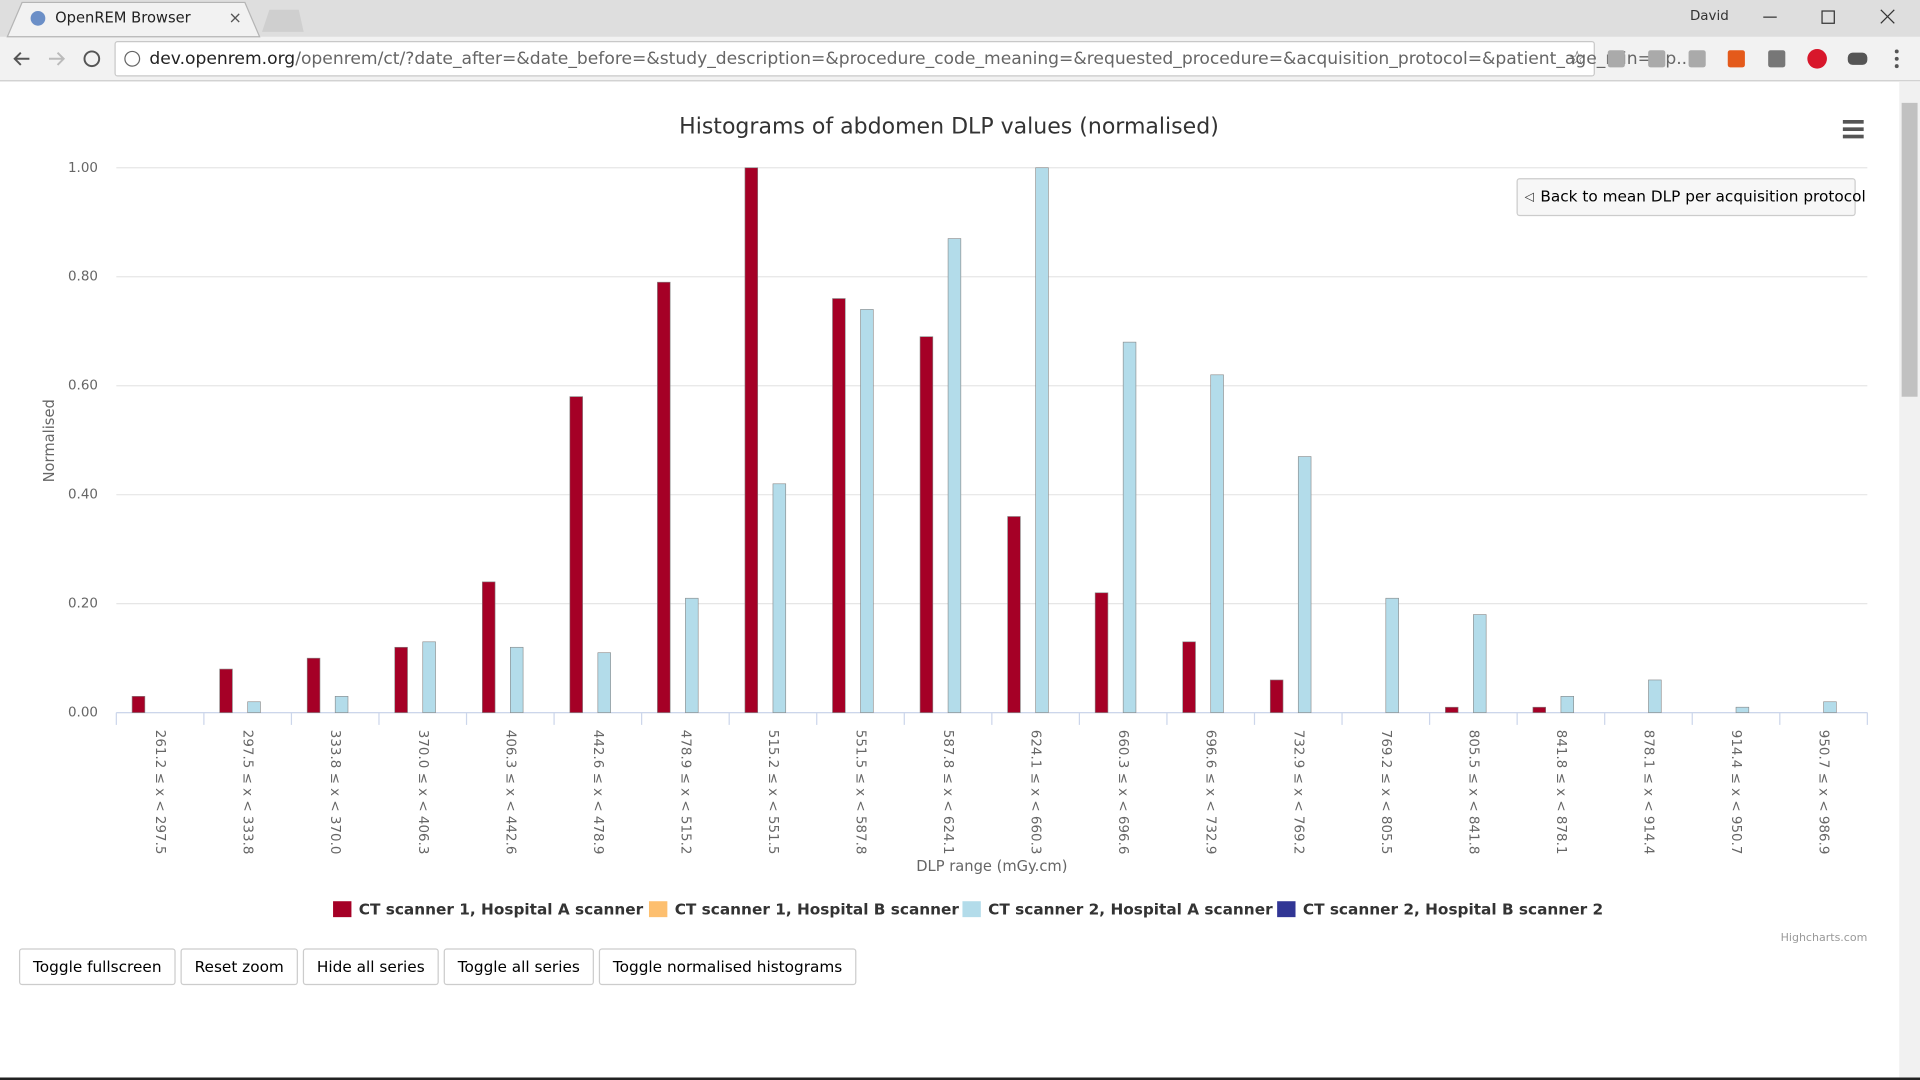 This screenshot has width=1920, height=1080. Describe the element at coordinates (1909, 249) in the screenshot. I see `scroll-thumb` at that location.